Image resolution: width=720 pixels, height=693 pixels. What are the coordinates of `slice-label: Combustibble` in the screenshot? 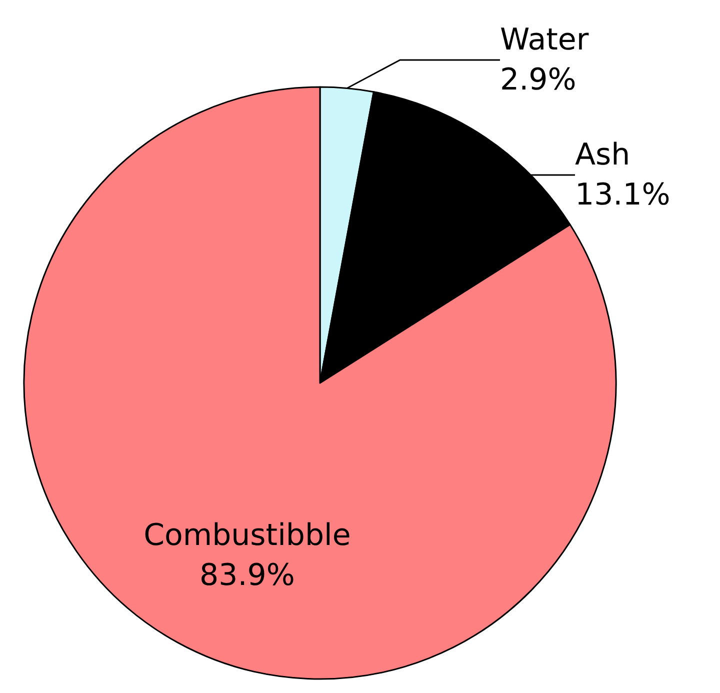 It's located at (247, 535).